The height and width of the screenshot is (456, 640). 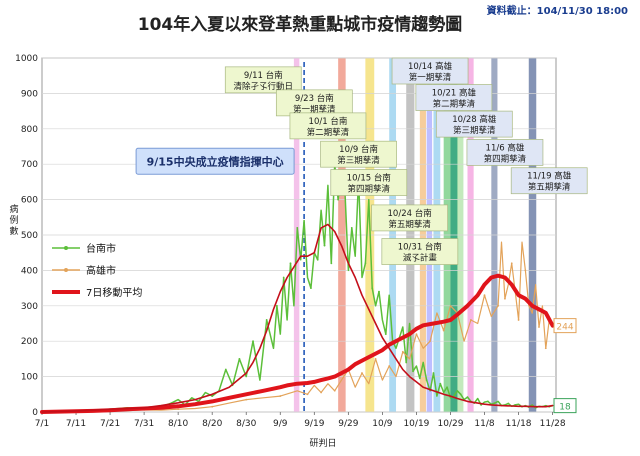 I want to click on annotation-text: 10/1 台南, so click(x=328, y=121).